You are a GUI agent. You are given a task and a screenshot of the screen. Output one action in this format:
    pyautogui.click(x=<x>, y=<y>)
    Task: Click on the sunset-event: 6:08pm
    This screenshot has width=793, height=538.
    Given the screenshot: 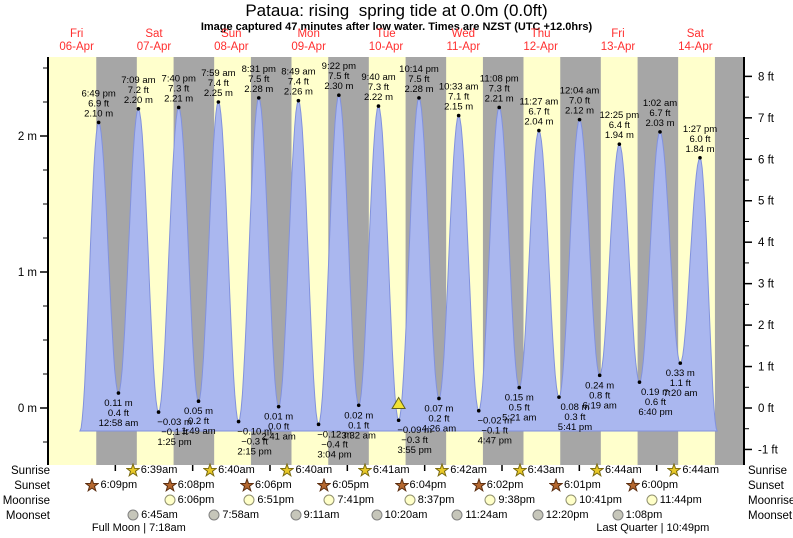 What is the action you would take?
    pyautogui.click(x=188, y=485)
    